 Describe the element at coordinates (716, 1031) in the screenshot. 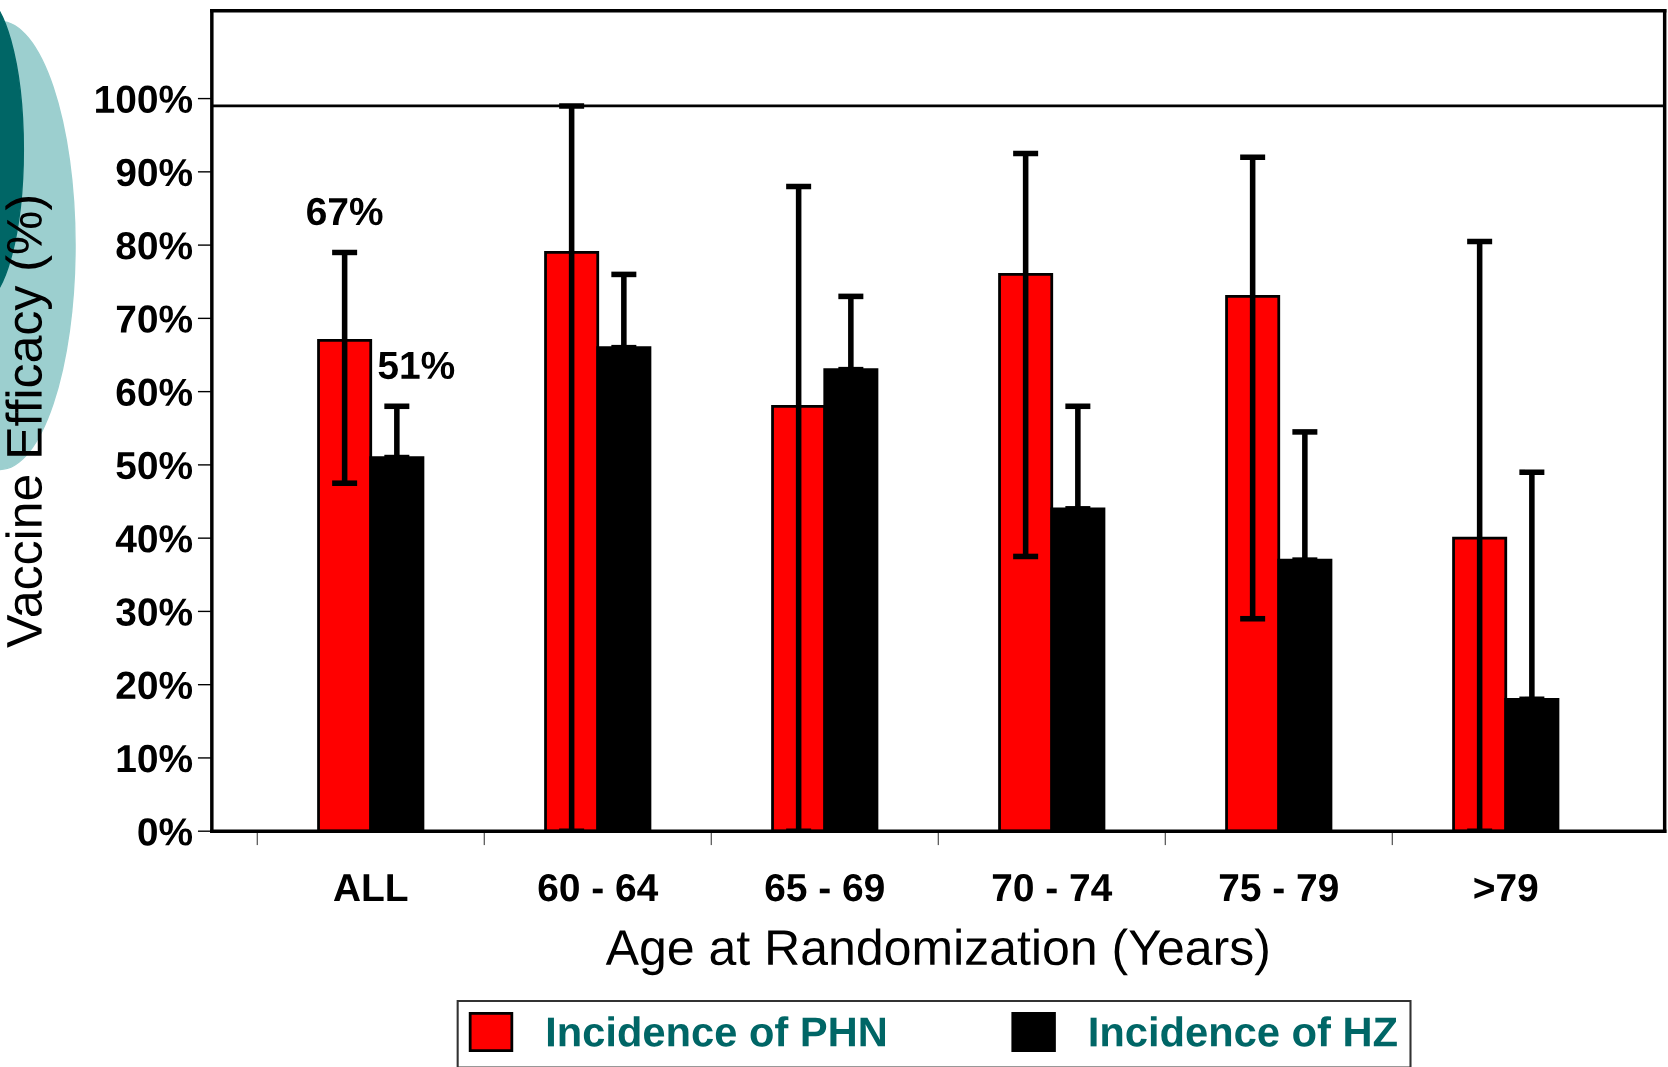

I see `legend-label: Incidence of PHN` at that location.